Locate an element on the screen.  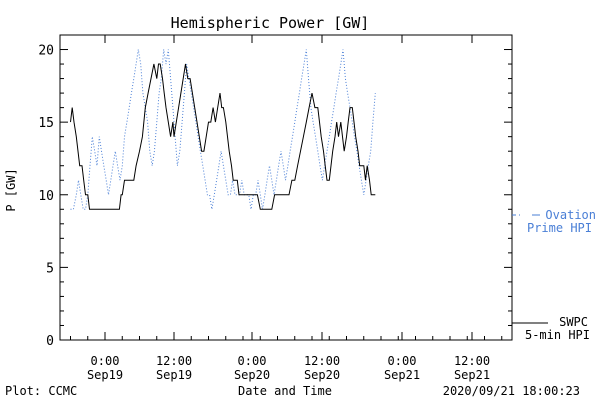
y-tick-label: 15 is located at coordinates (46, 123).